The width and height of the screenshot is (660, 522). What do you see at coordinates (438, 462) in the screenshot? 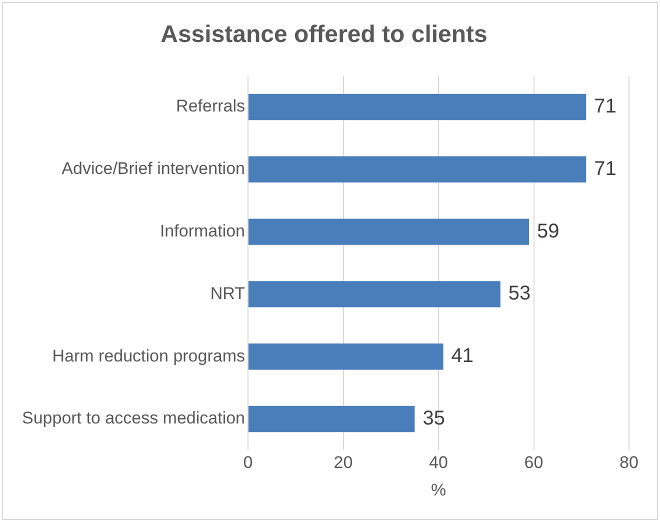
I see `x-tick-label: 40` at bounding box center [438, 462].